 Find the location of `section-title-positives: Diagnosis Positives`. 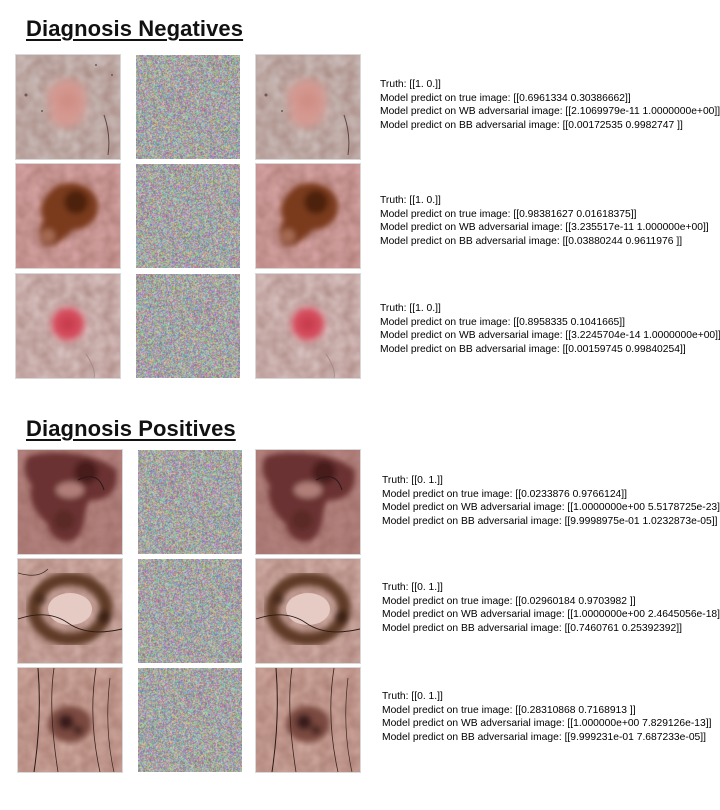

section-title-positives: Diagnosis Positives is located at coordinates (131, 428).